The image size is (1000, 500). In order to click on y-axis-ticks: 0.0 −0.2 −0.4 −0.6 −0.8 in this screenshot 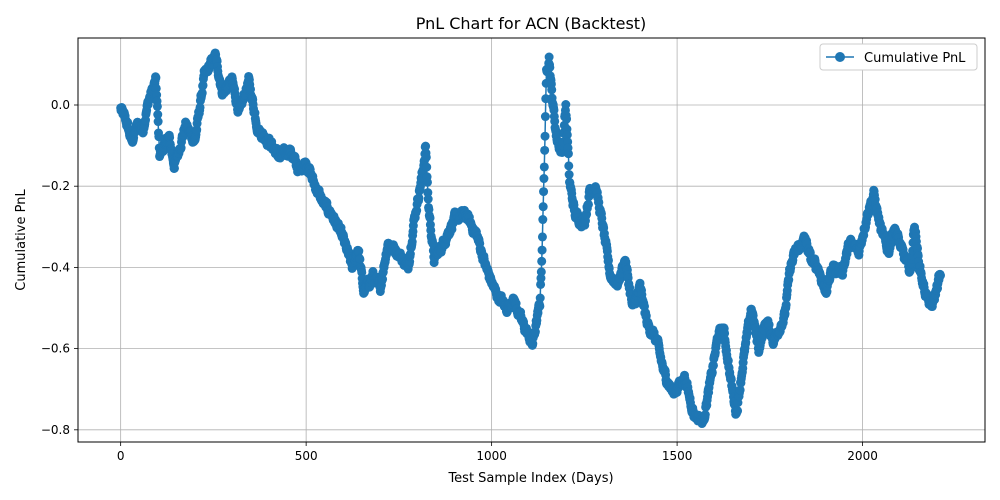, I will do `click(59, 267)`.